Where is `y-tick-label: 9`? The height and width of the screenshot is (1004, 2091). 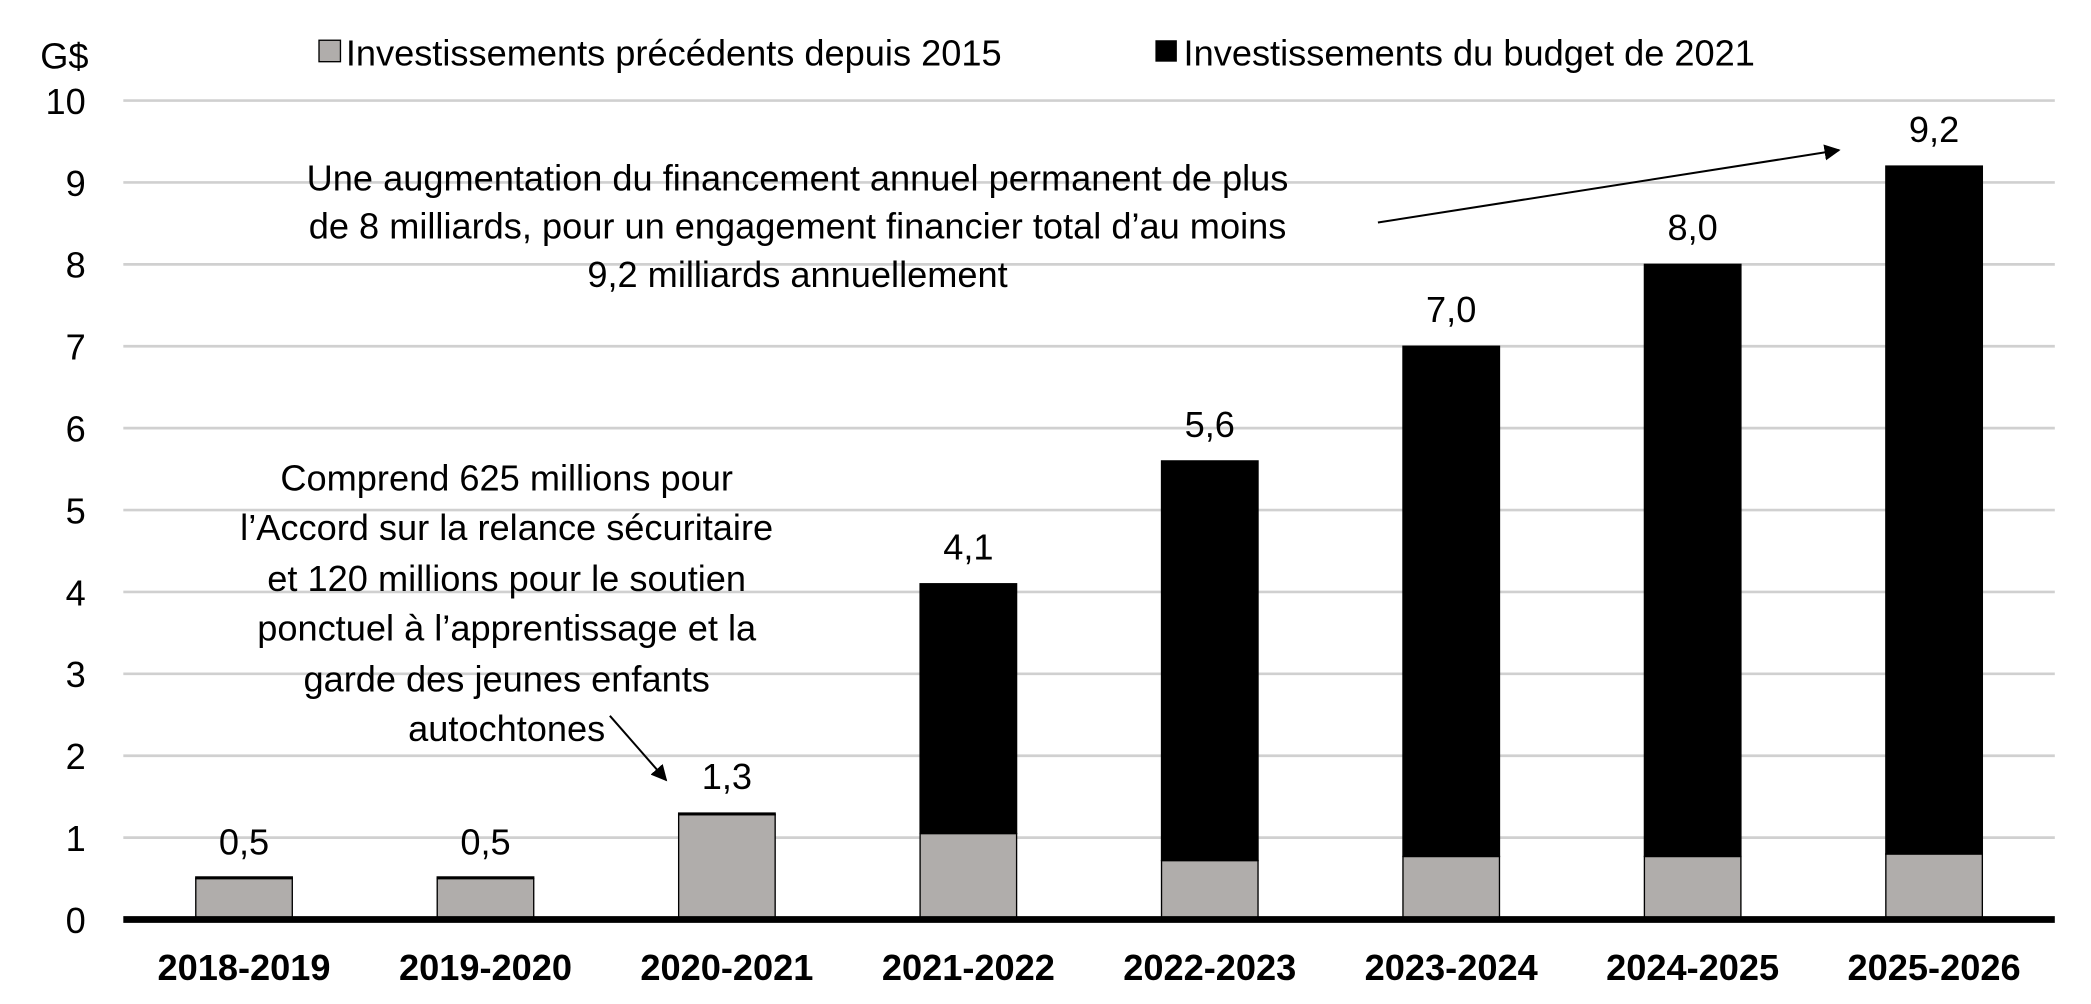
y-tick-label: 9 is located at coordinates (76, 183).